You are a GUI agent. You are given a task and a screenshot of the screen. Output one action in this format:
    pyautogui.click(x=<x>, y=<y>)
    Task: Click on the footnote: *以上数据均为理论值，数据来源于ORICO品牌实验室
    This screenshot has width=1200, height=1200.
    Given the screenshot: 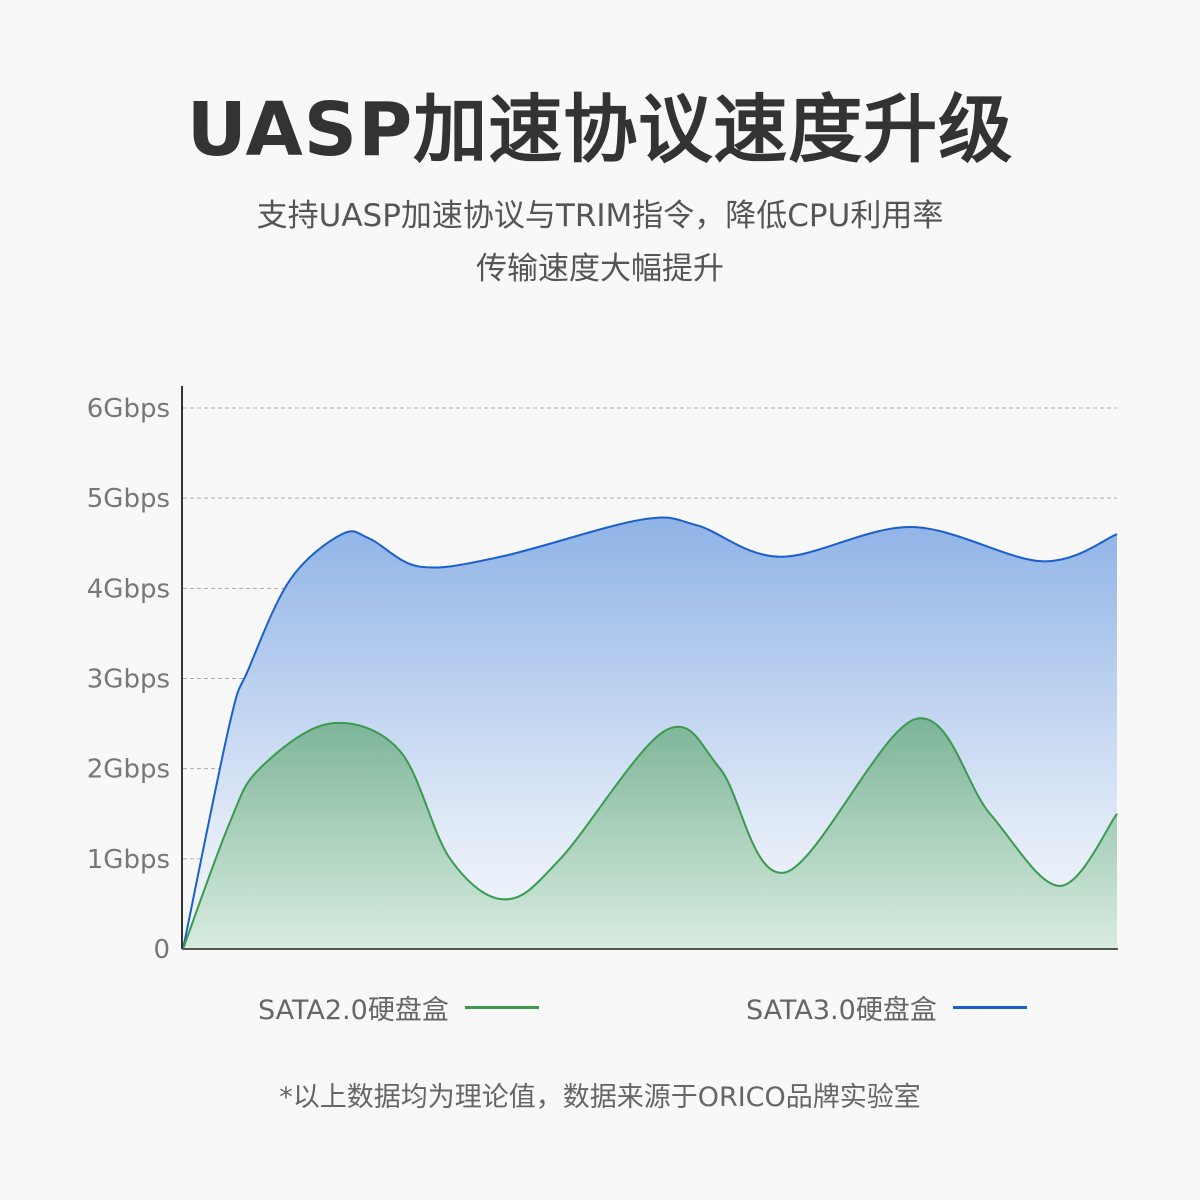 What is the action you would take?
    pyautogui.click(x=600, y=1097)
    